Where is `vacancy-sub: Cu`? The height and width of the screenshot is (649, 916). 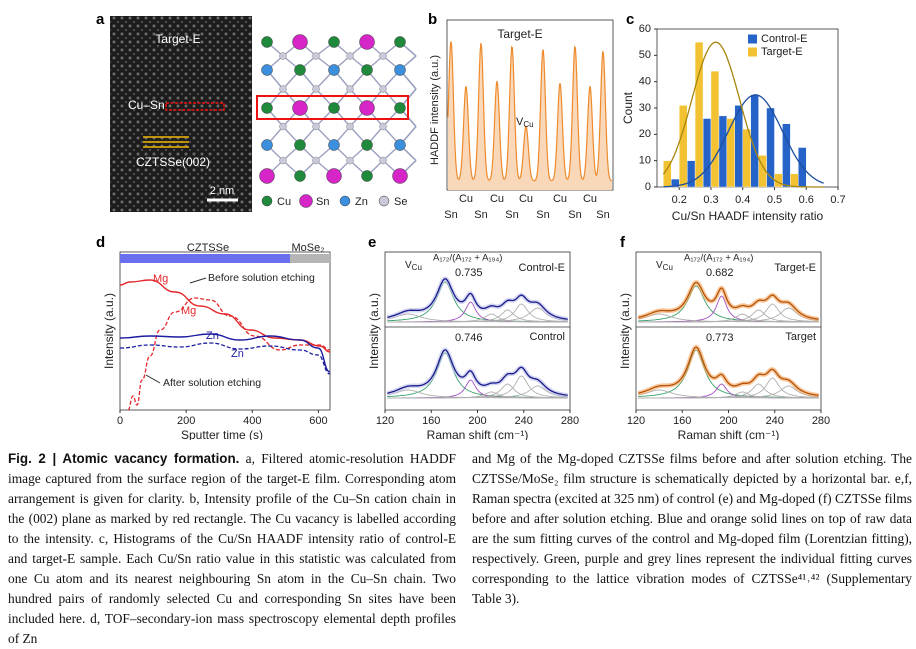
vacancy-sub: Cu is located at coordinates (417, 267).